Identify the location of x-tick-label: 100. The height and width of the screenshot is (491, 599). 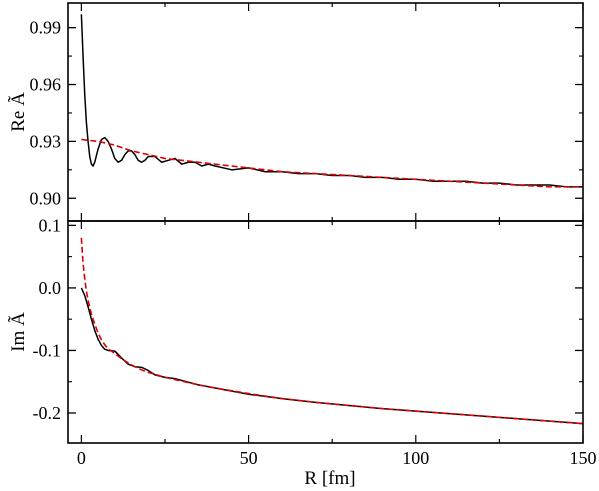
(415, 458).